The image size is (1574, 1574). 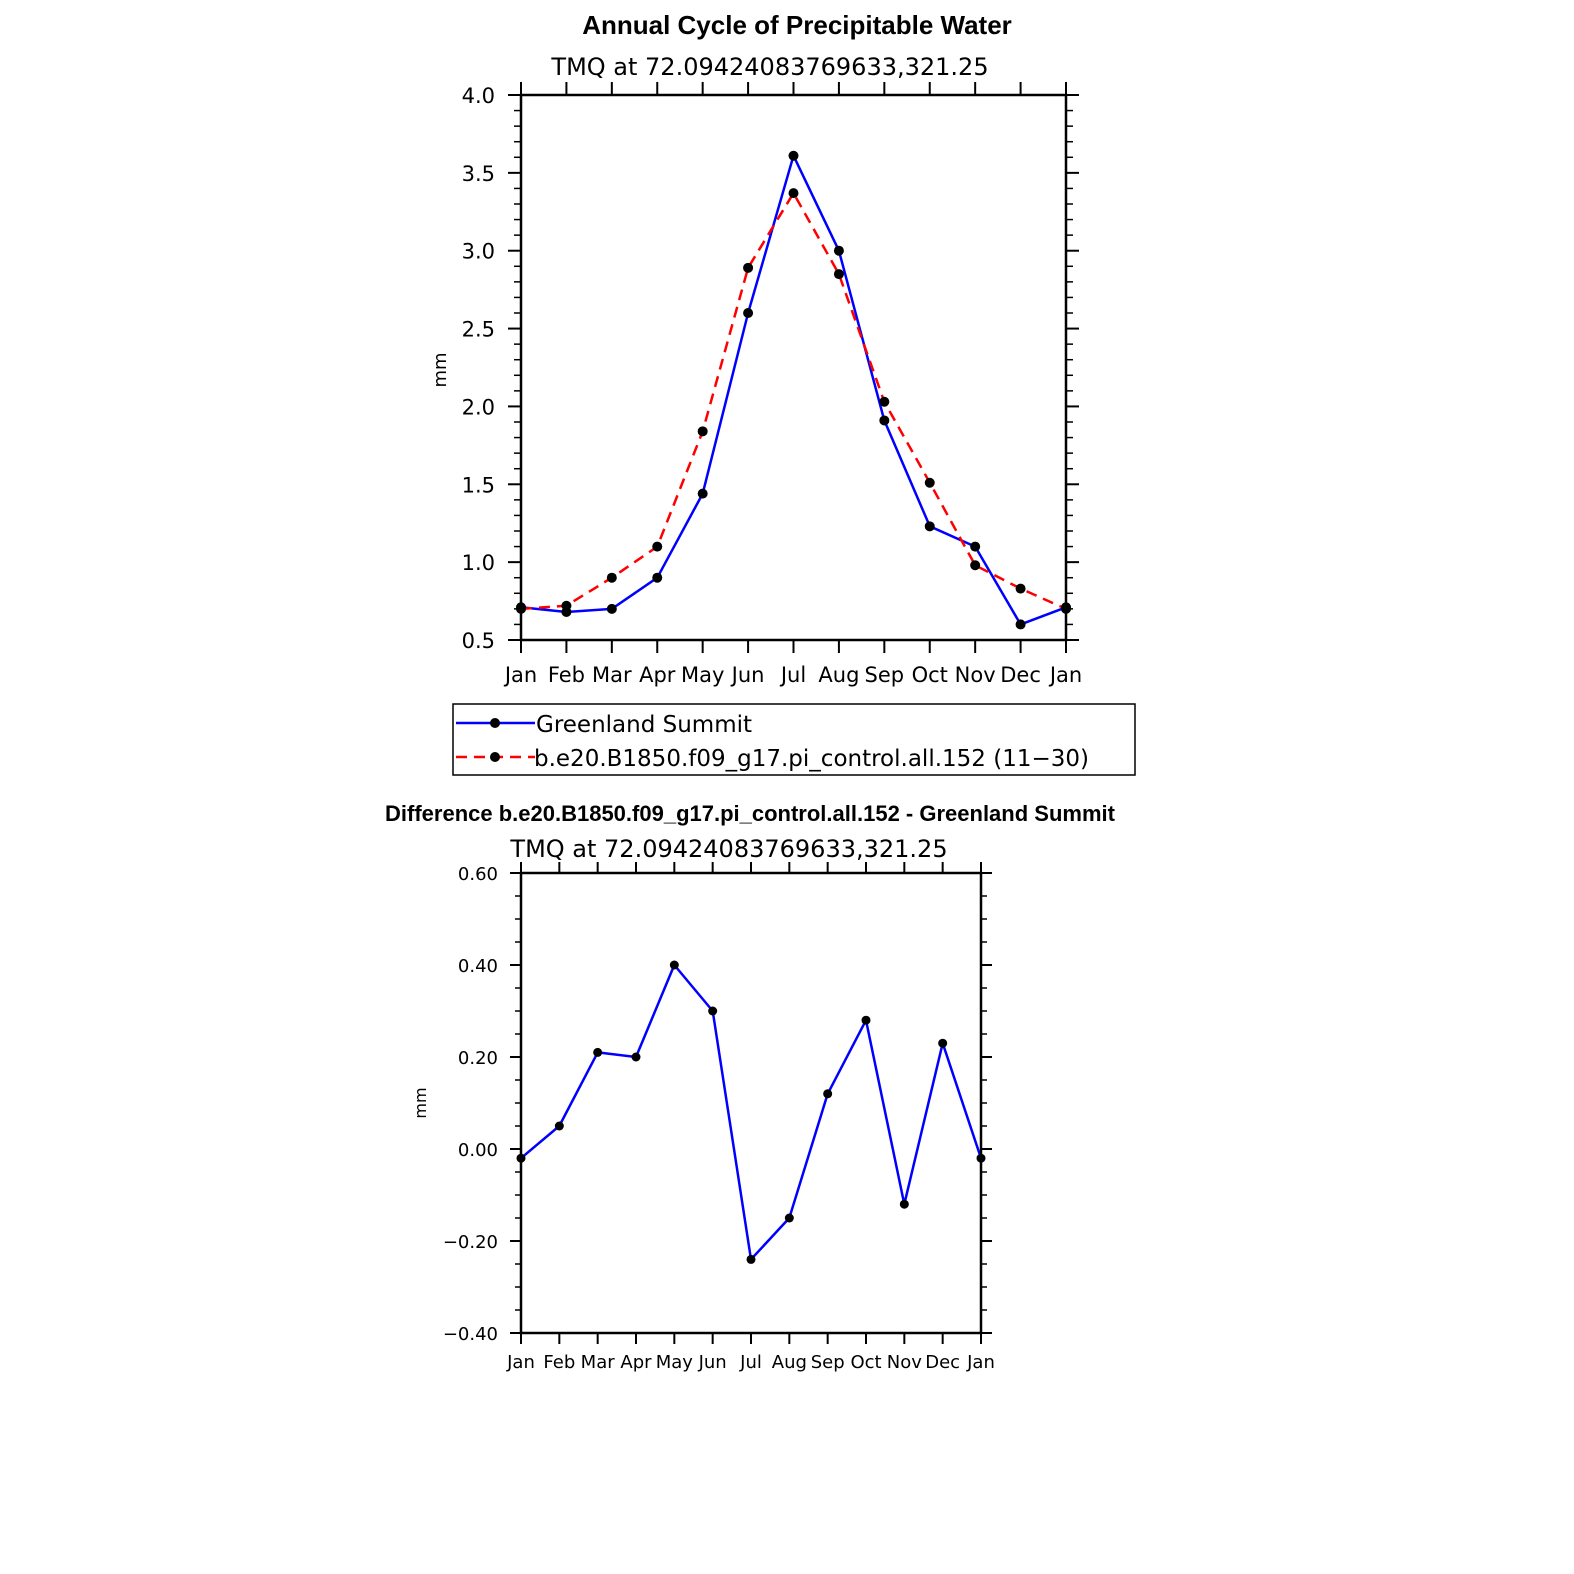 What do you see at coordinates (598, 1362) in the screenshot?
I see `c2-xtick-label: Mar` at bounding box center [598, 1362].